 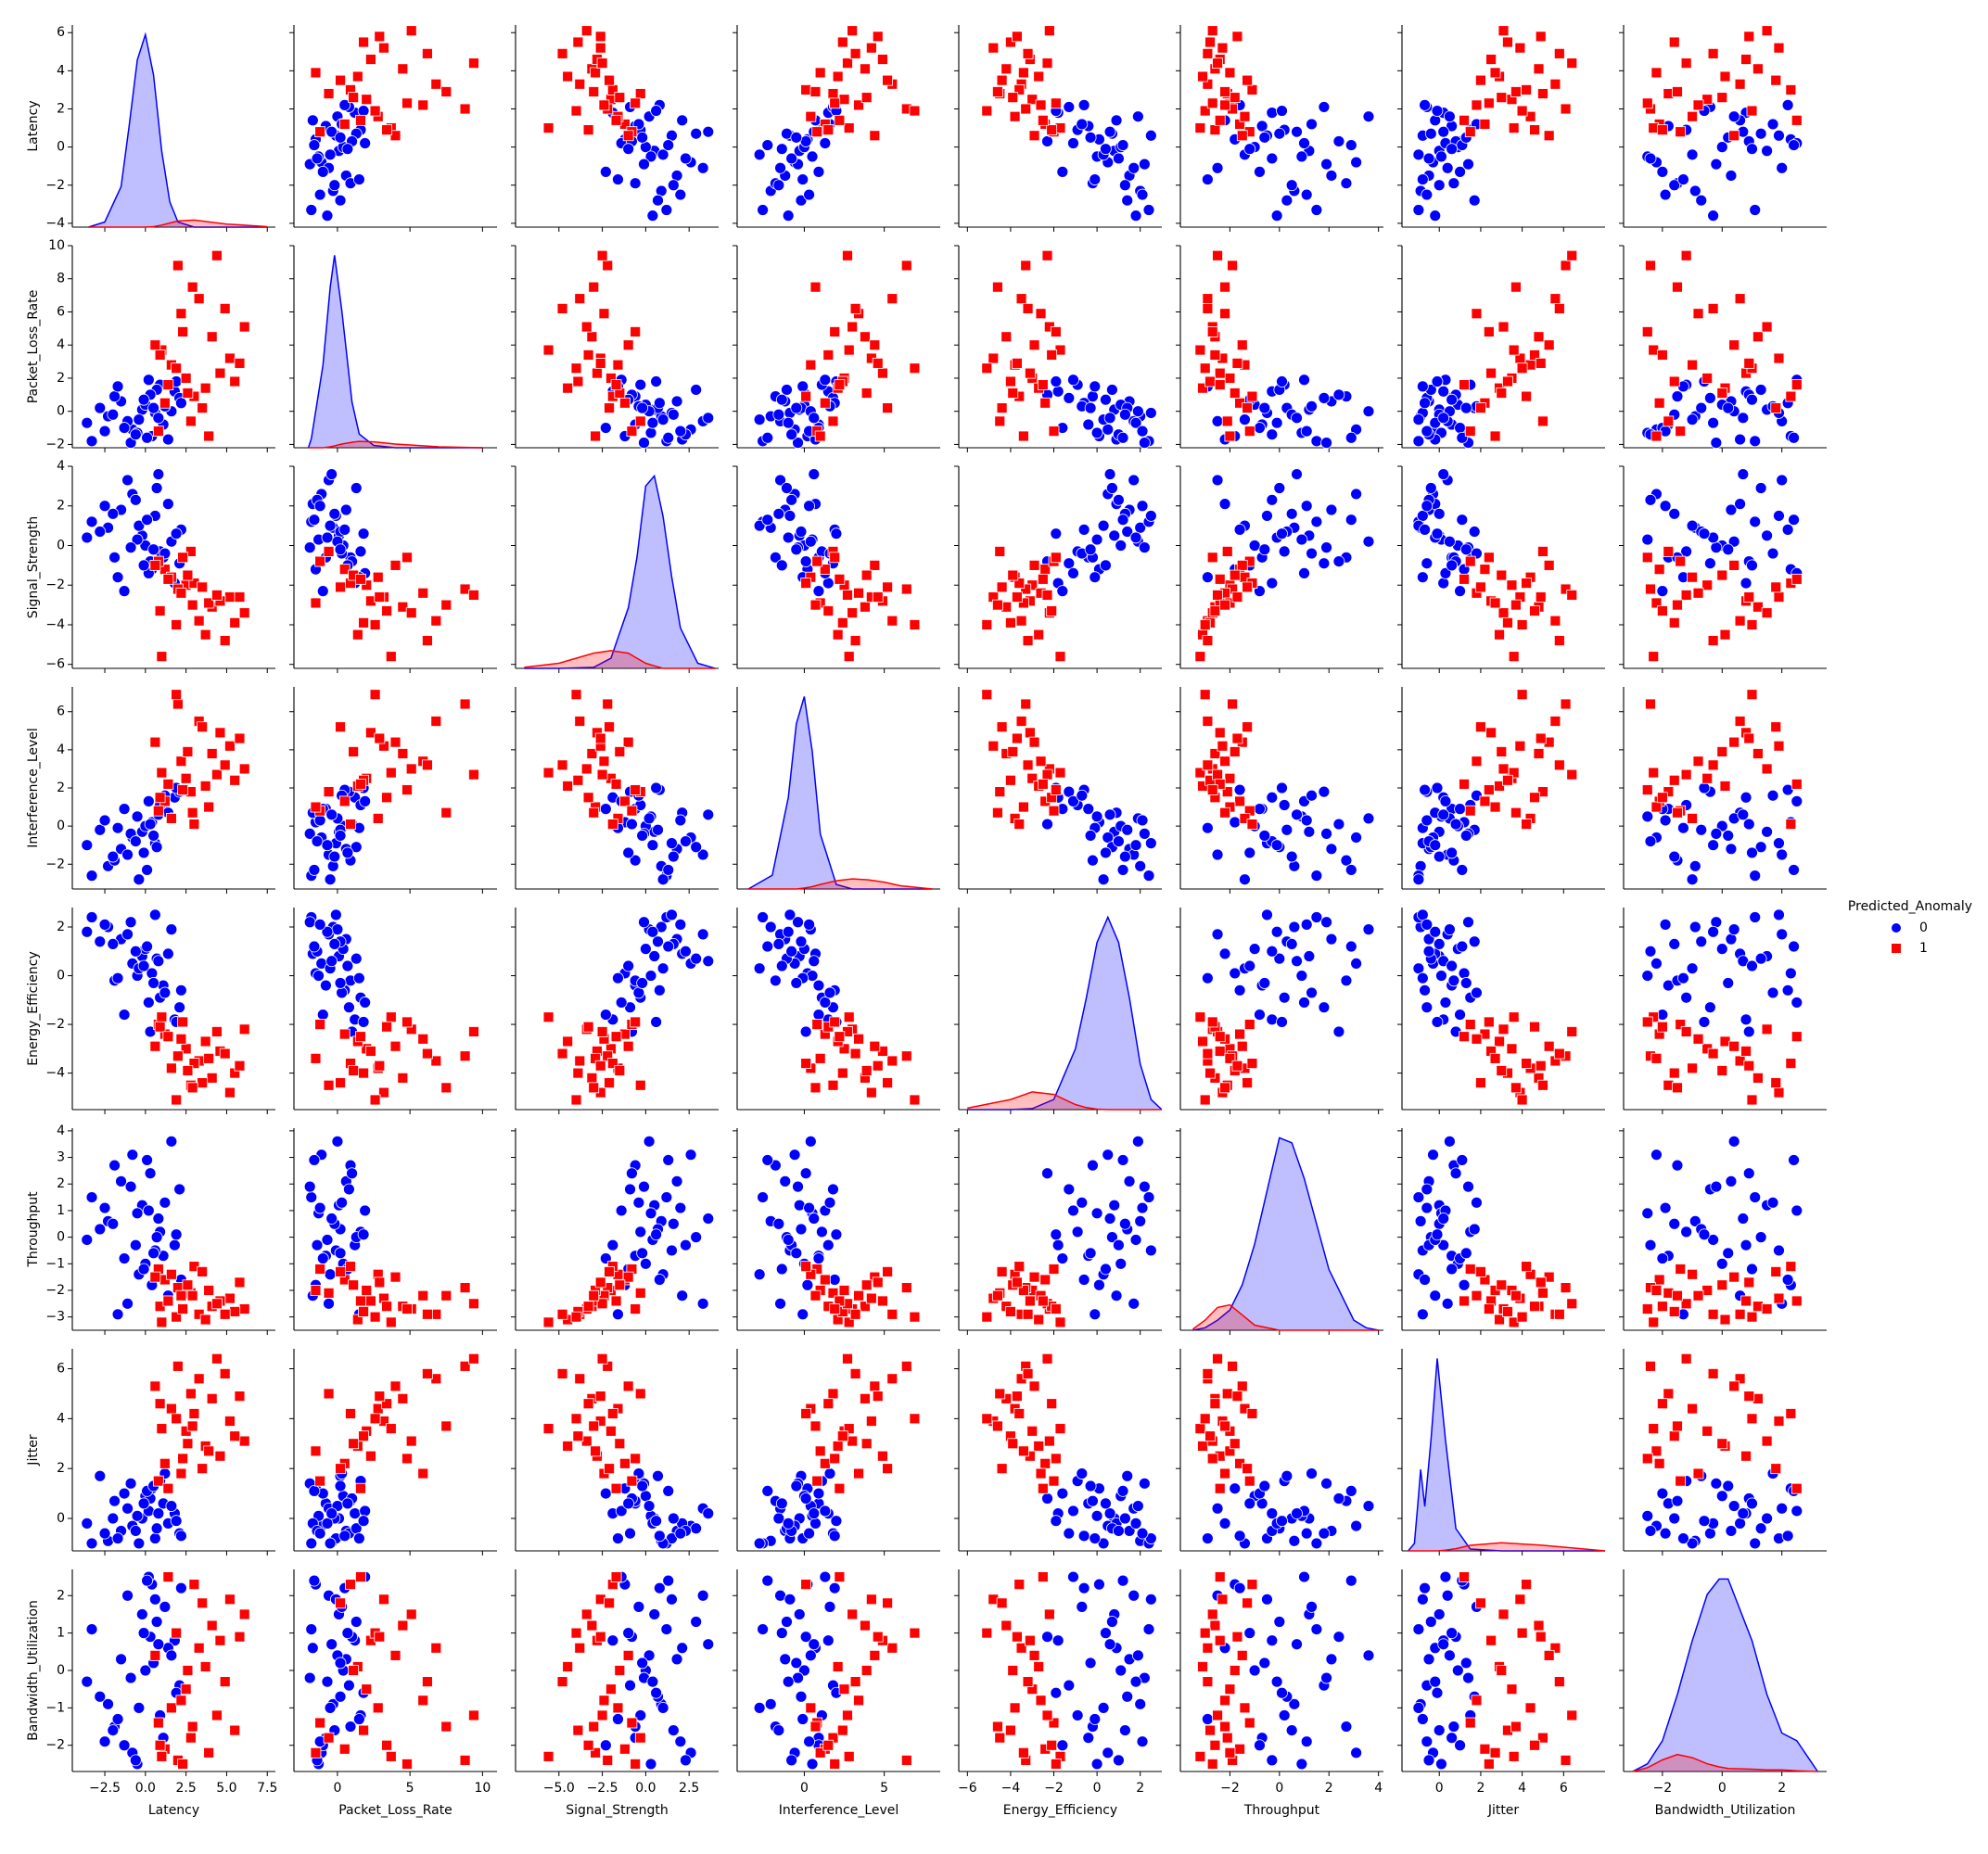 What do you see at coordinates (1064, 1100) in the screenshot?
I see `kde-area` at bounding box center [1064, 1100].